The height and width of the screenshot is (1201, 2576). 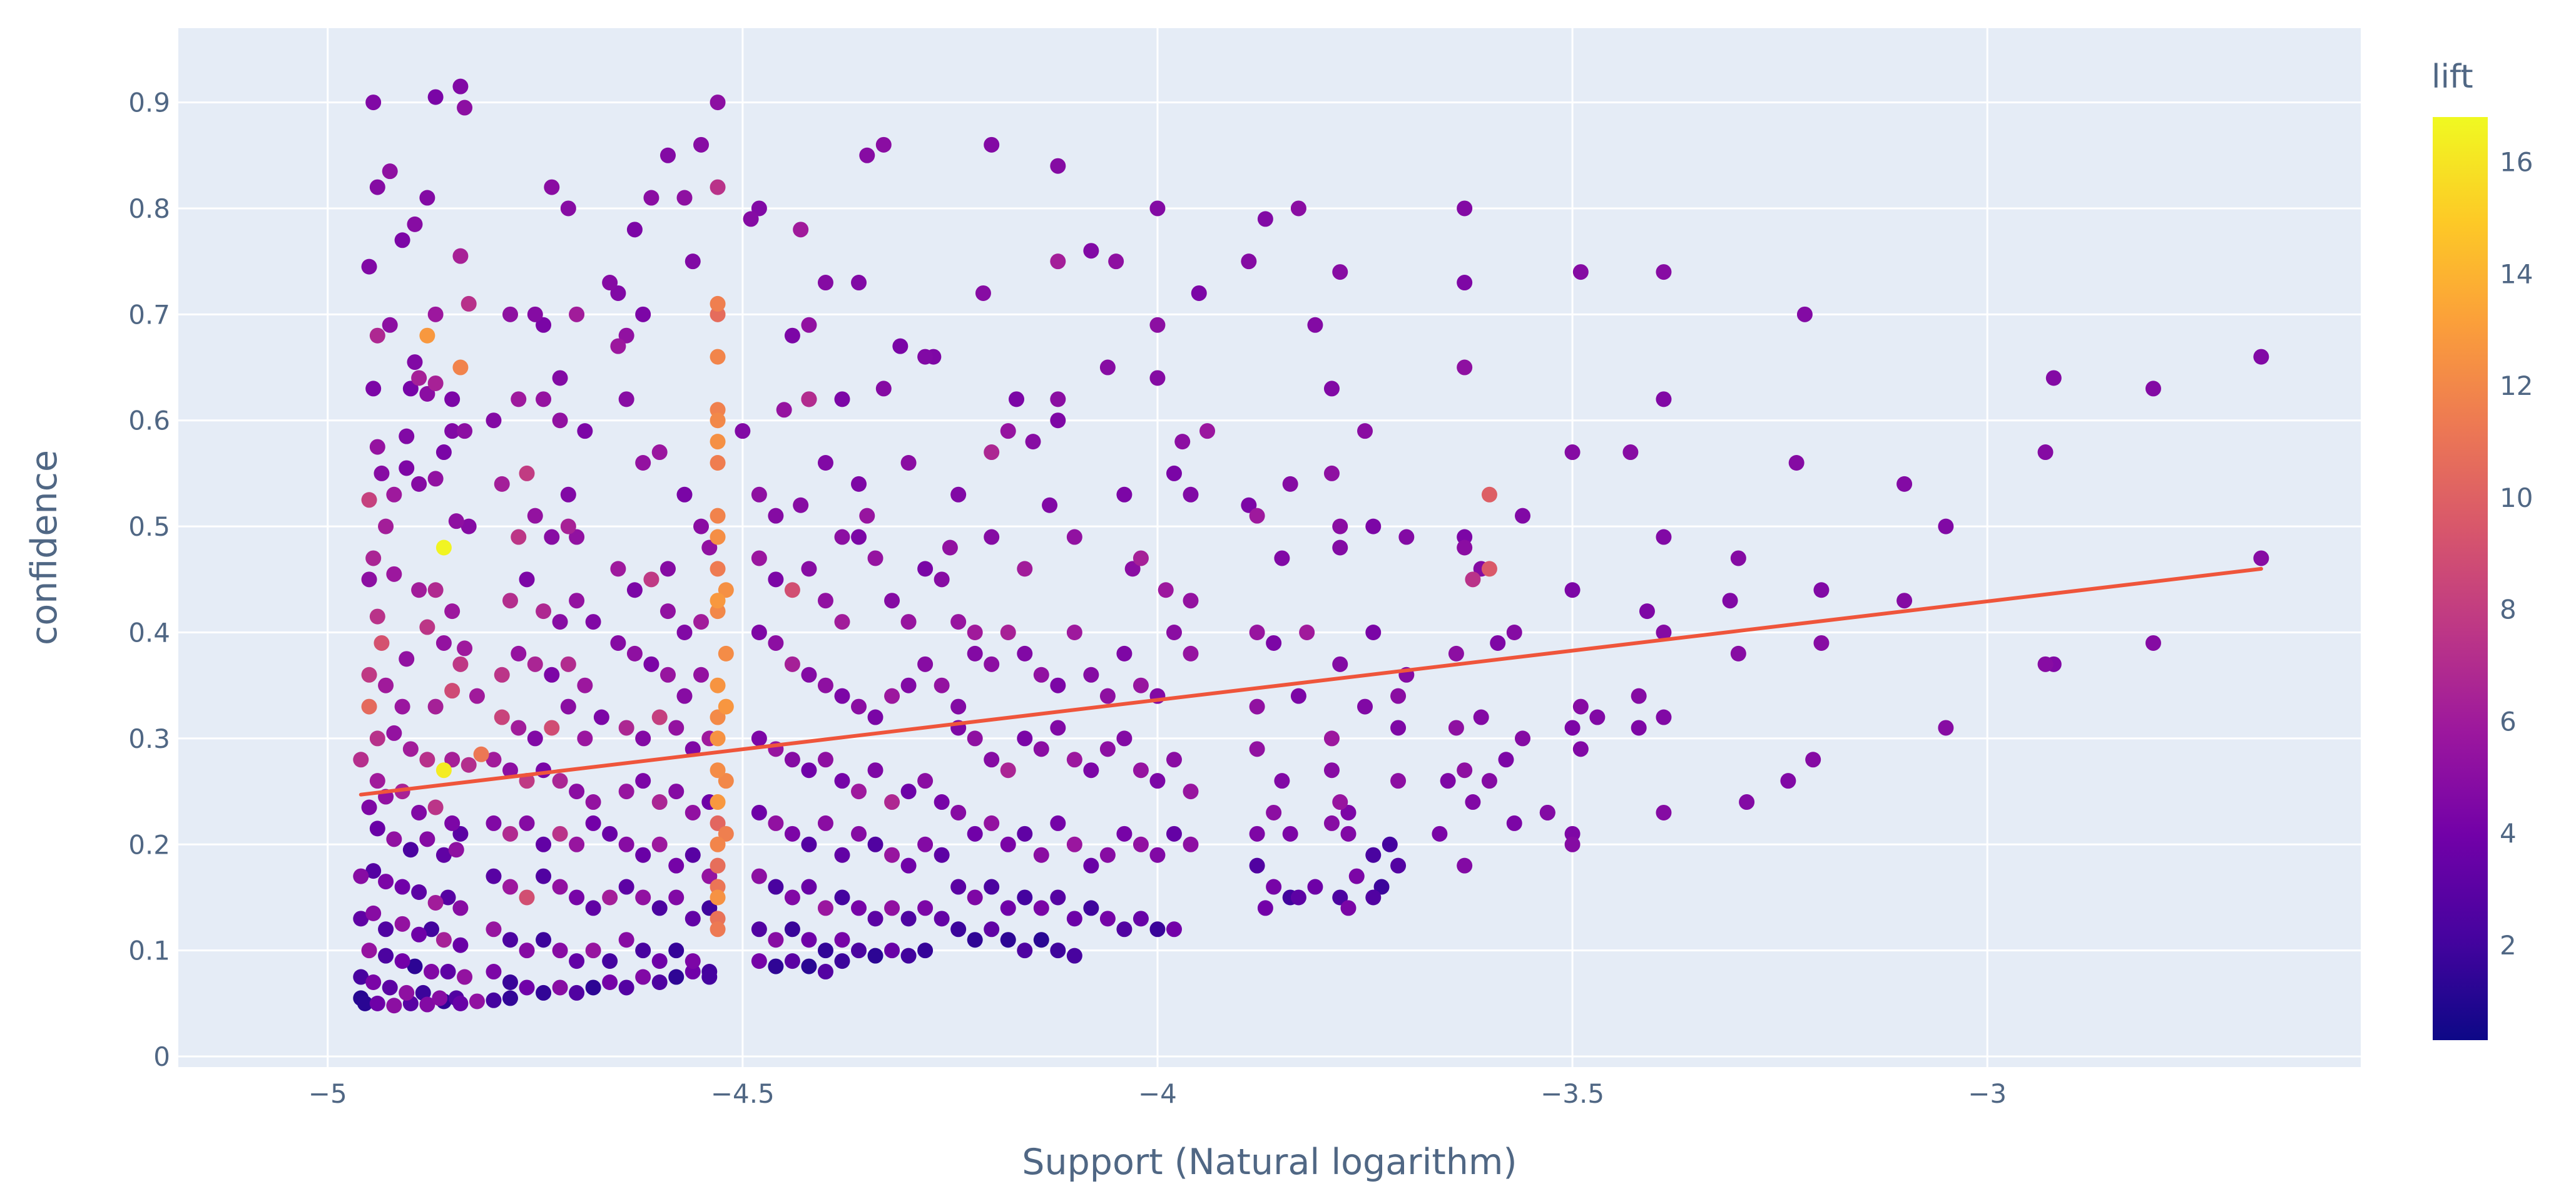 I want to click on y-tick-label: 0.9, so click(x=149, y=103).